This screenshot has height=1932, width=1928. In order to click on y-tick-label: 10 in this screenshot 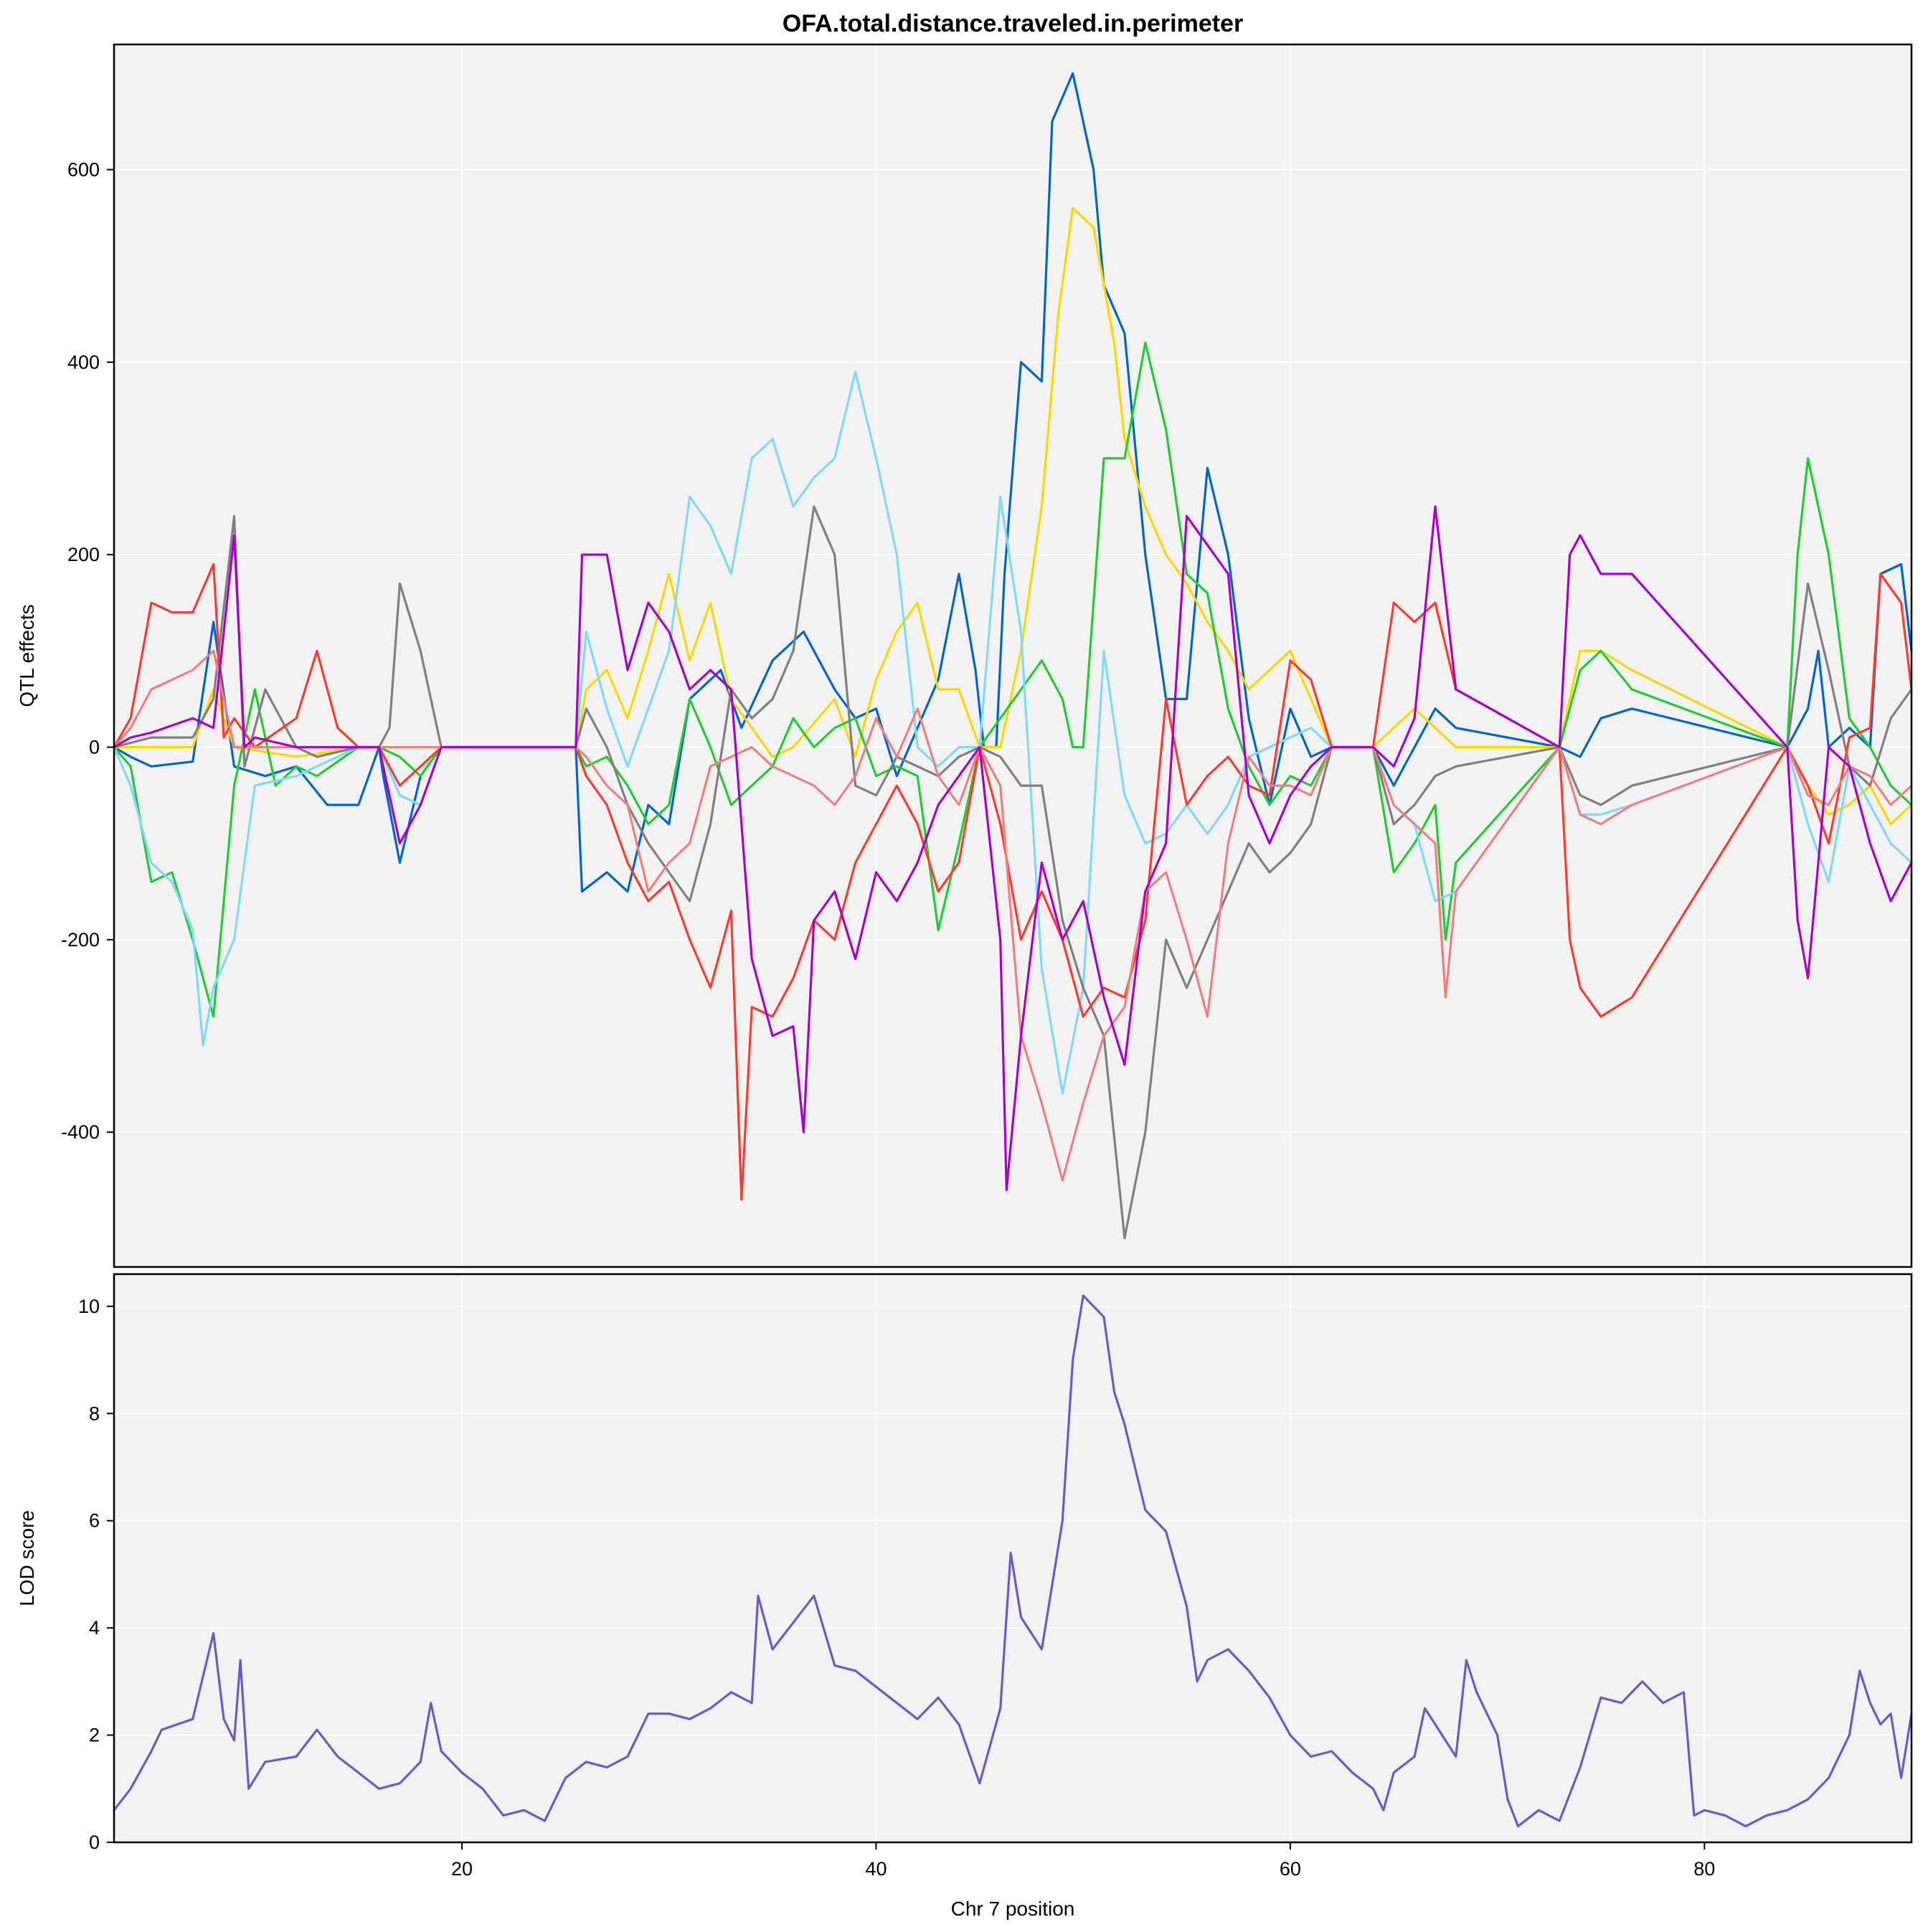, I will do `click(89, 1306)`.